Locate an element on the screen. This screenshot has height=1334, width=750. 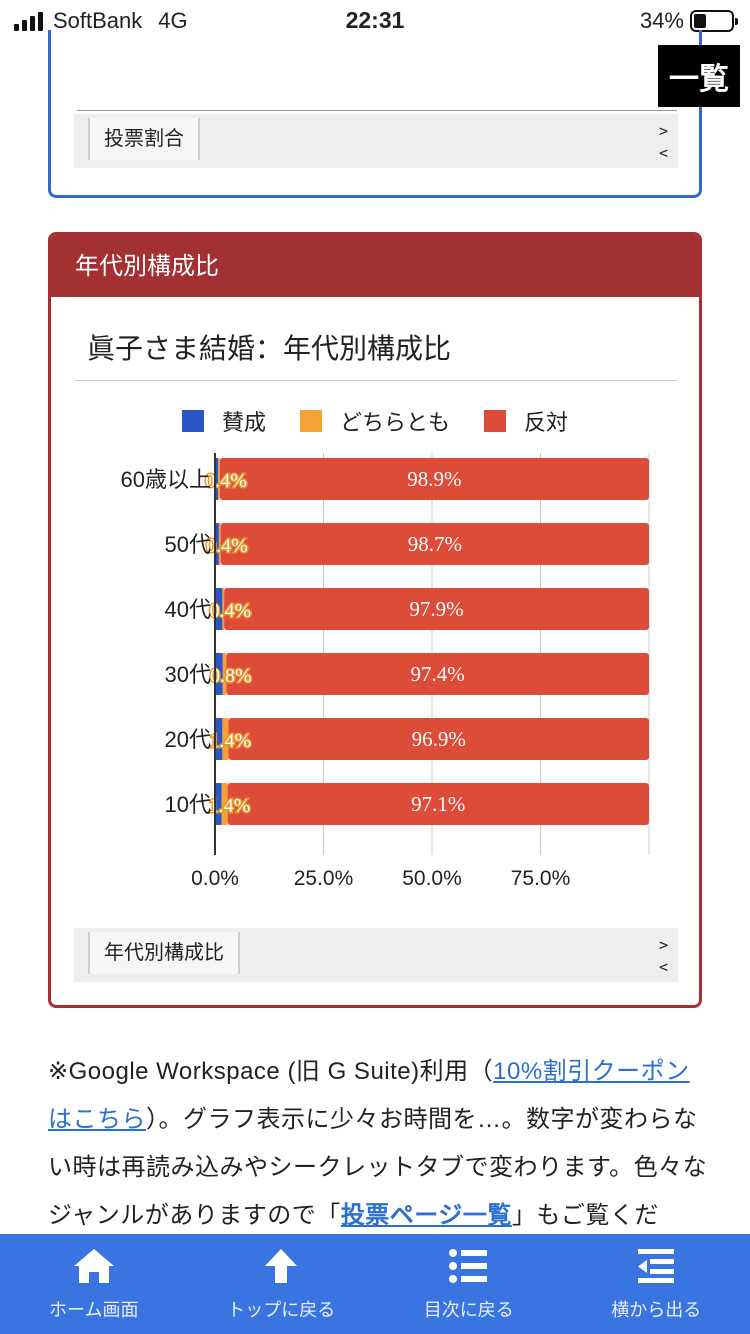
clock: 22:31 is located at coordinates (375, 20).